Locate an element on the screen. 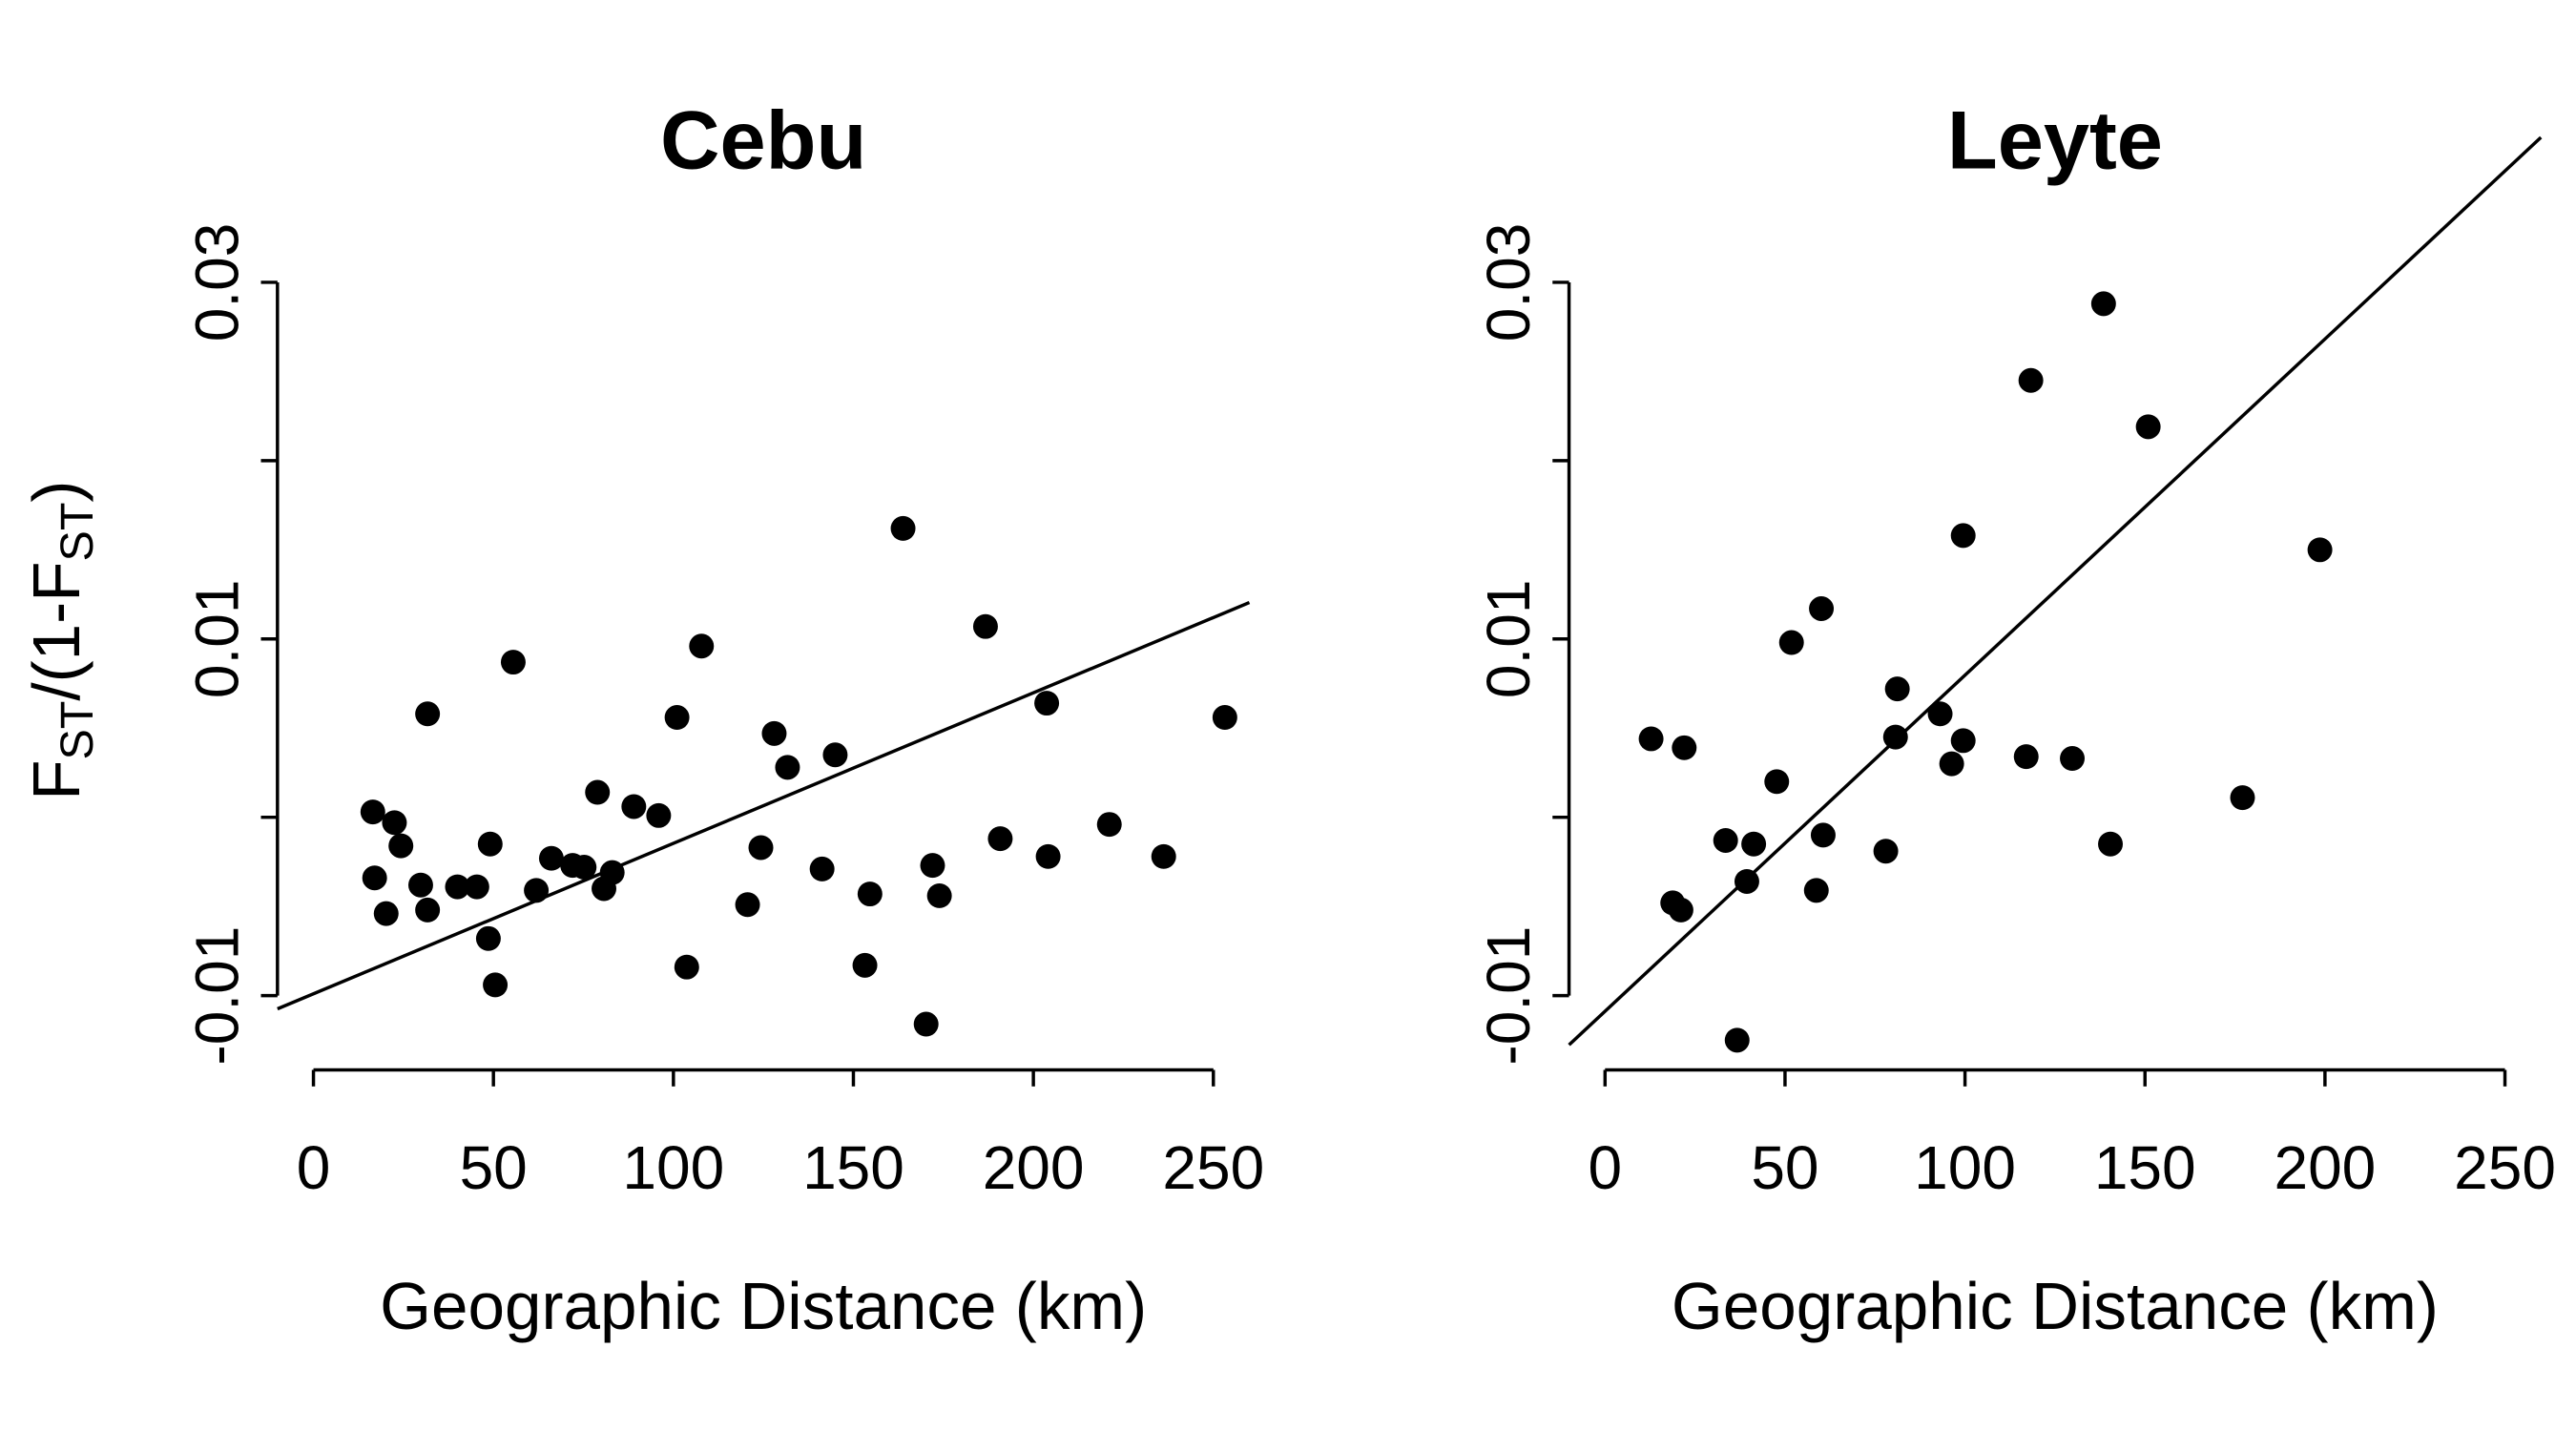 Image resolution: width=2576 pixels, height=1431 pixels. chart-title: Cebu is located at coordinates (763, 141).